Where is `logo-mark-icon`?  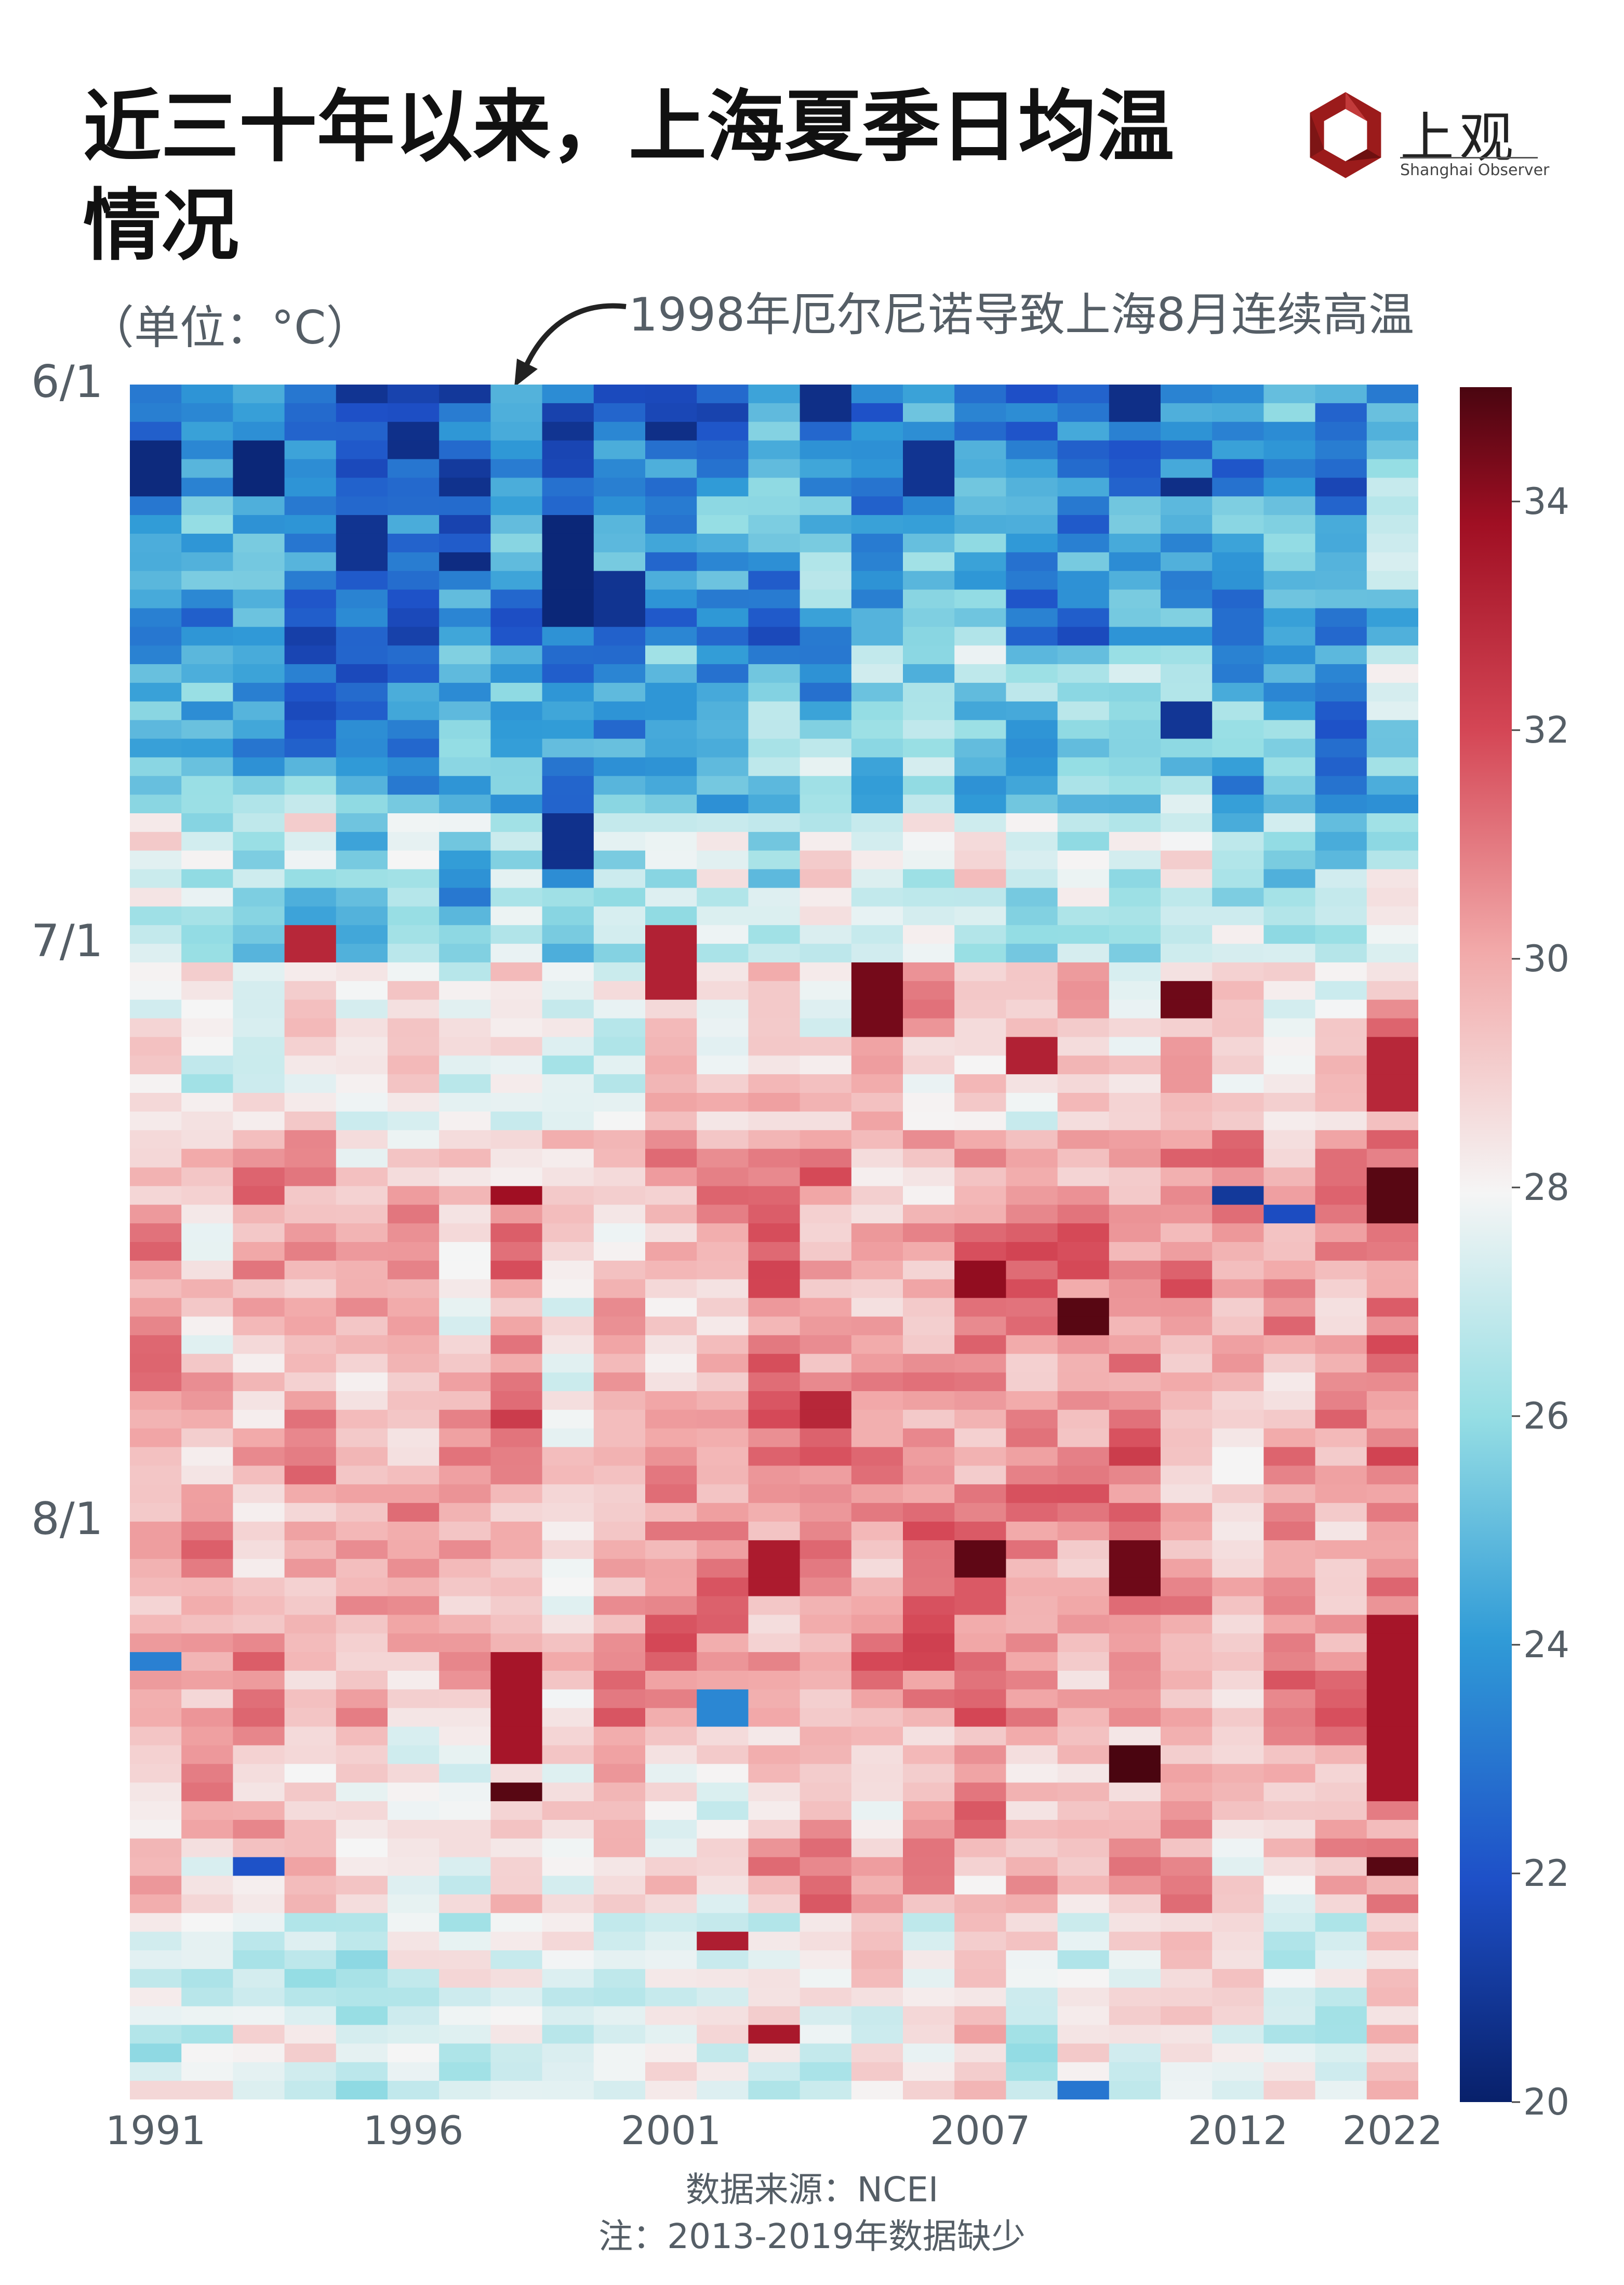
logo-mark-icon is located at coordinates (1345, 135).